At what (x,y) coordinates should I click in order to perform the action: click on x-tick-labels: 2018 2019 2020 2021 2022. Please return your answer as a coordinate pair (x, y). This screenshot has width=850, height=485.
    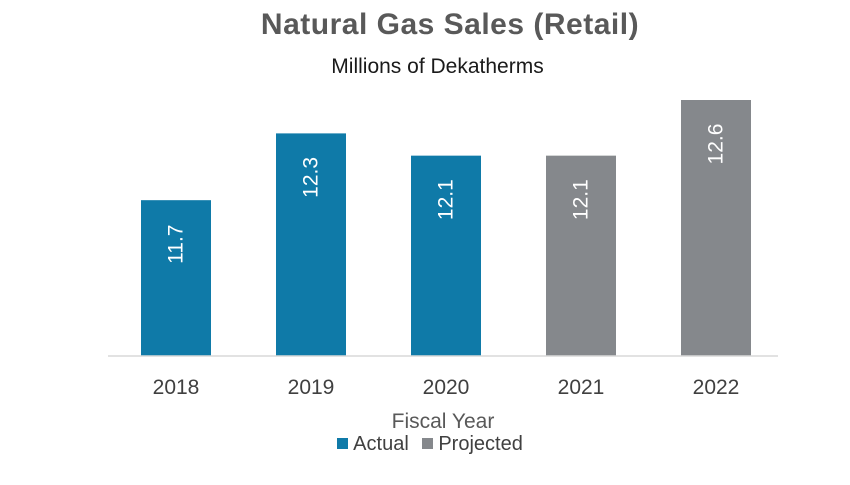
    Looking at the image, I should click on (446, 387).